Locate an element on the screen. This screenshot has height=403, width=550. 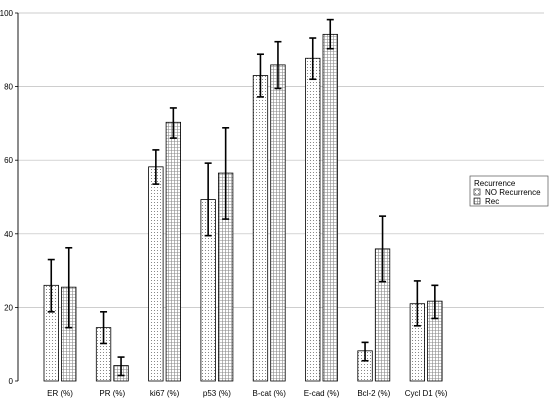
y-tick-label: 0 is located at coordinates (11, 381).